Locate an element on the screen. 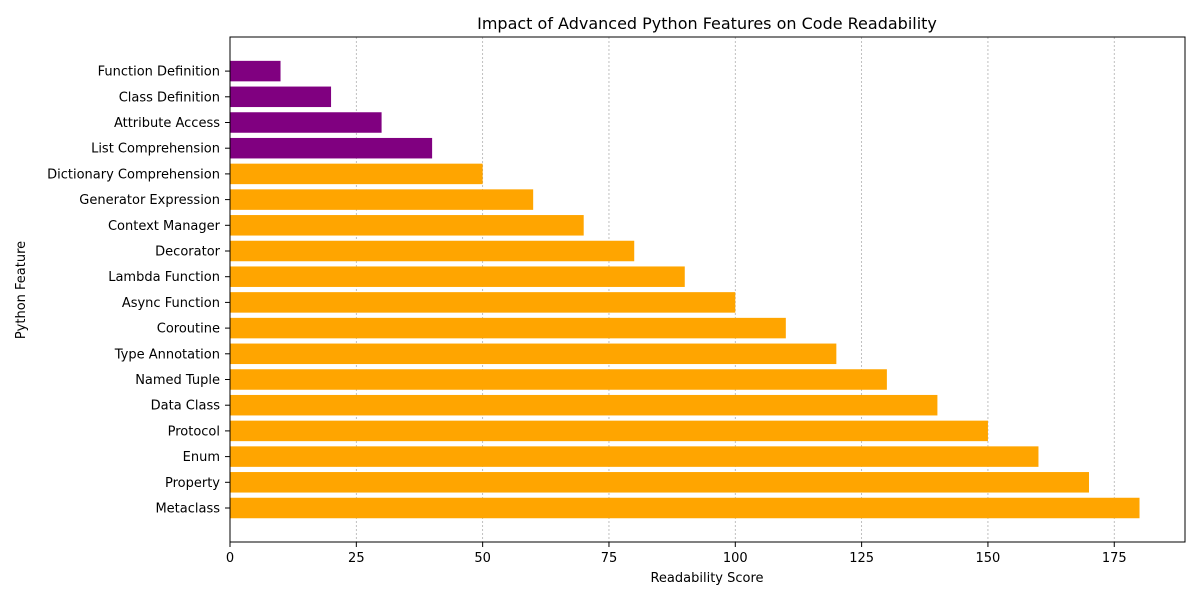 Image resolution: width=1200 pixels, height=604 pixels. x-tick-label: 150 is located at coordinates (988, 558).